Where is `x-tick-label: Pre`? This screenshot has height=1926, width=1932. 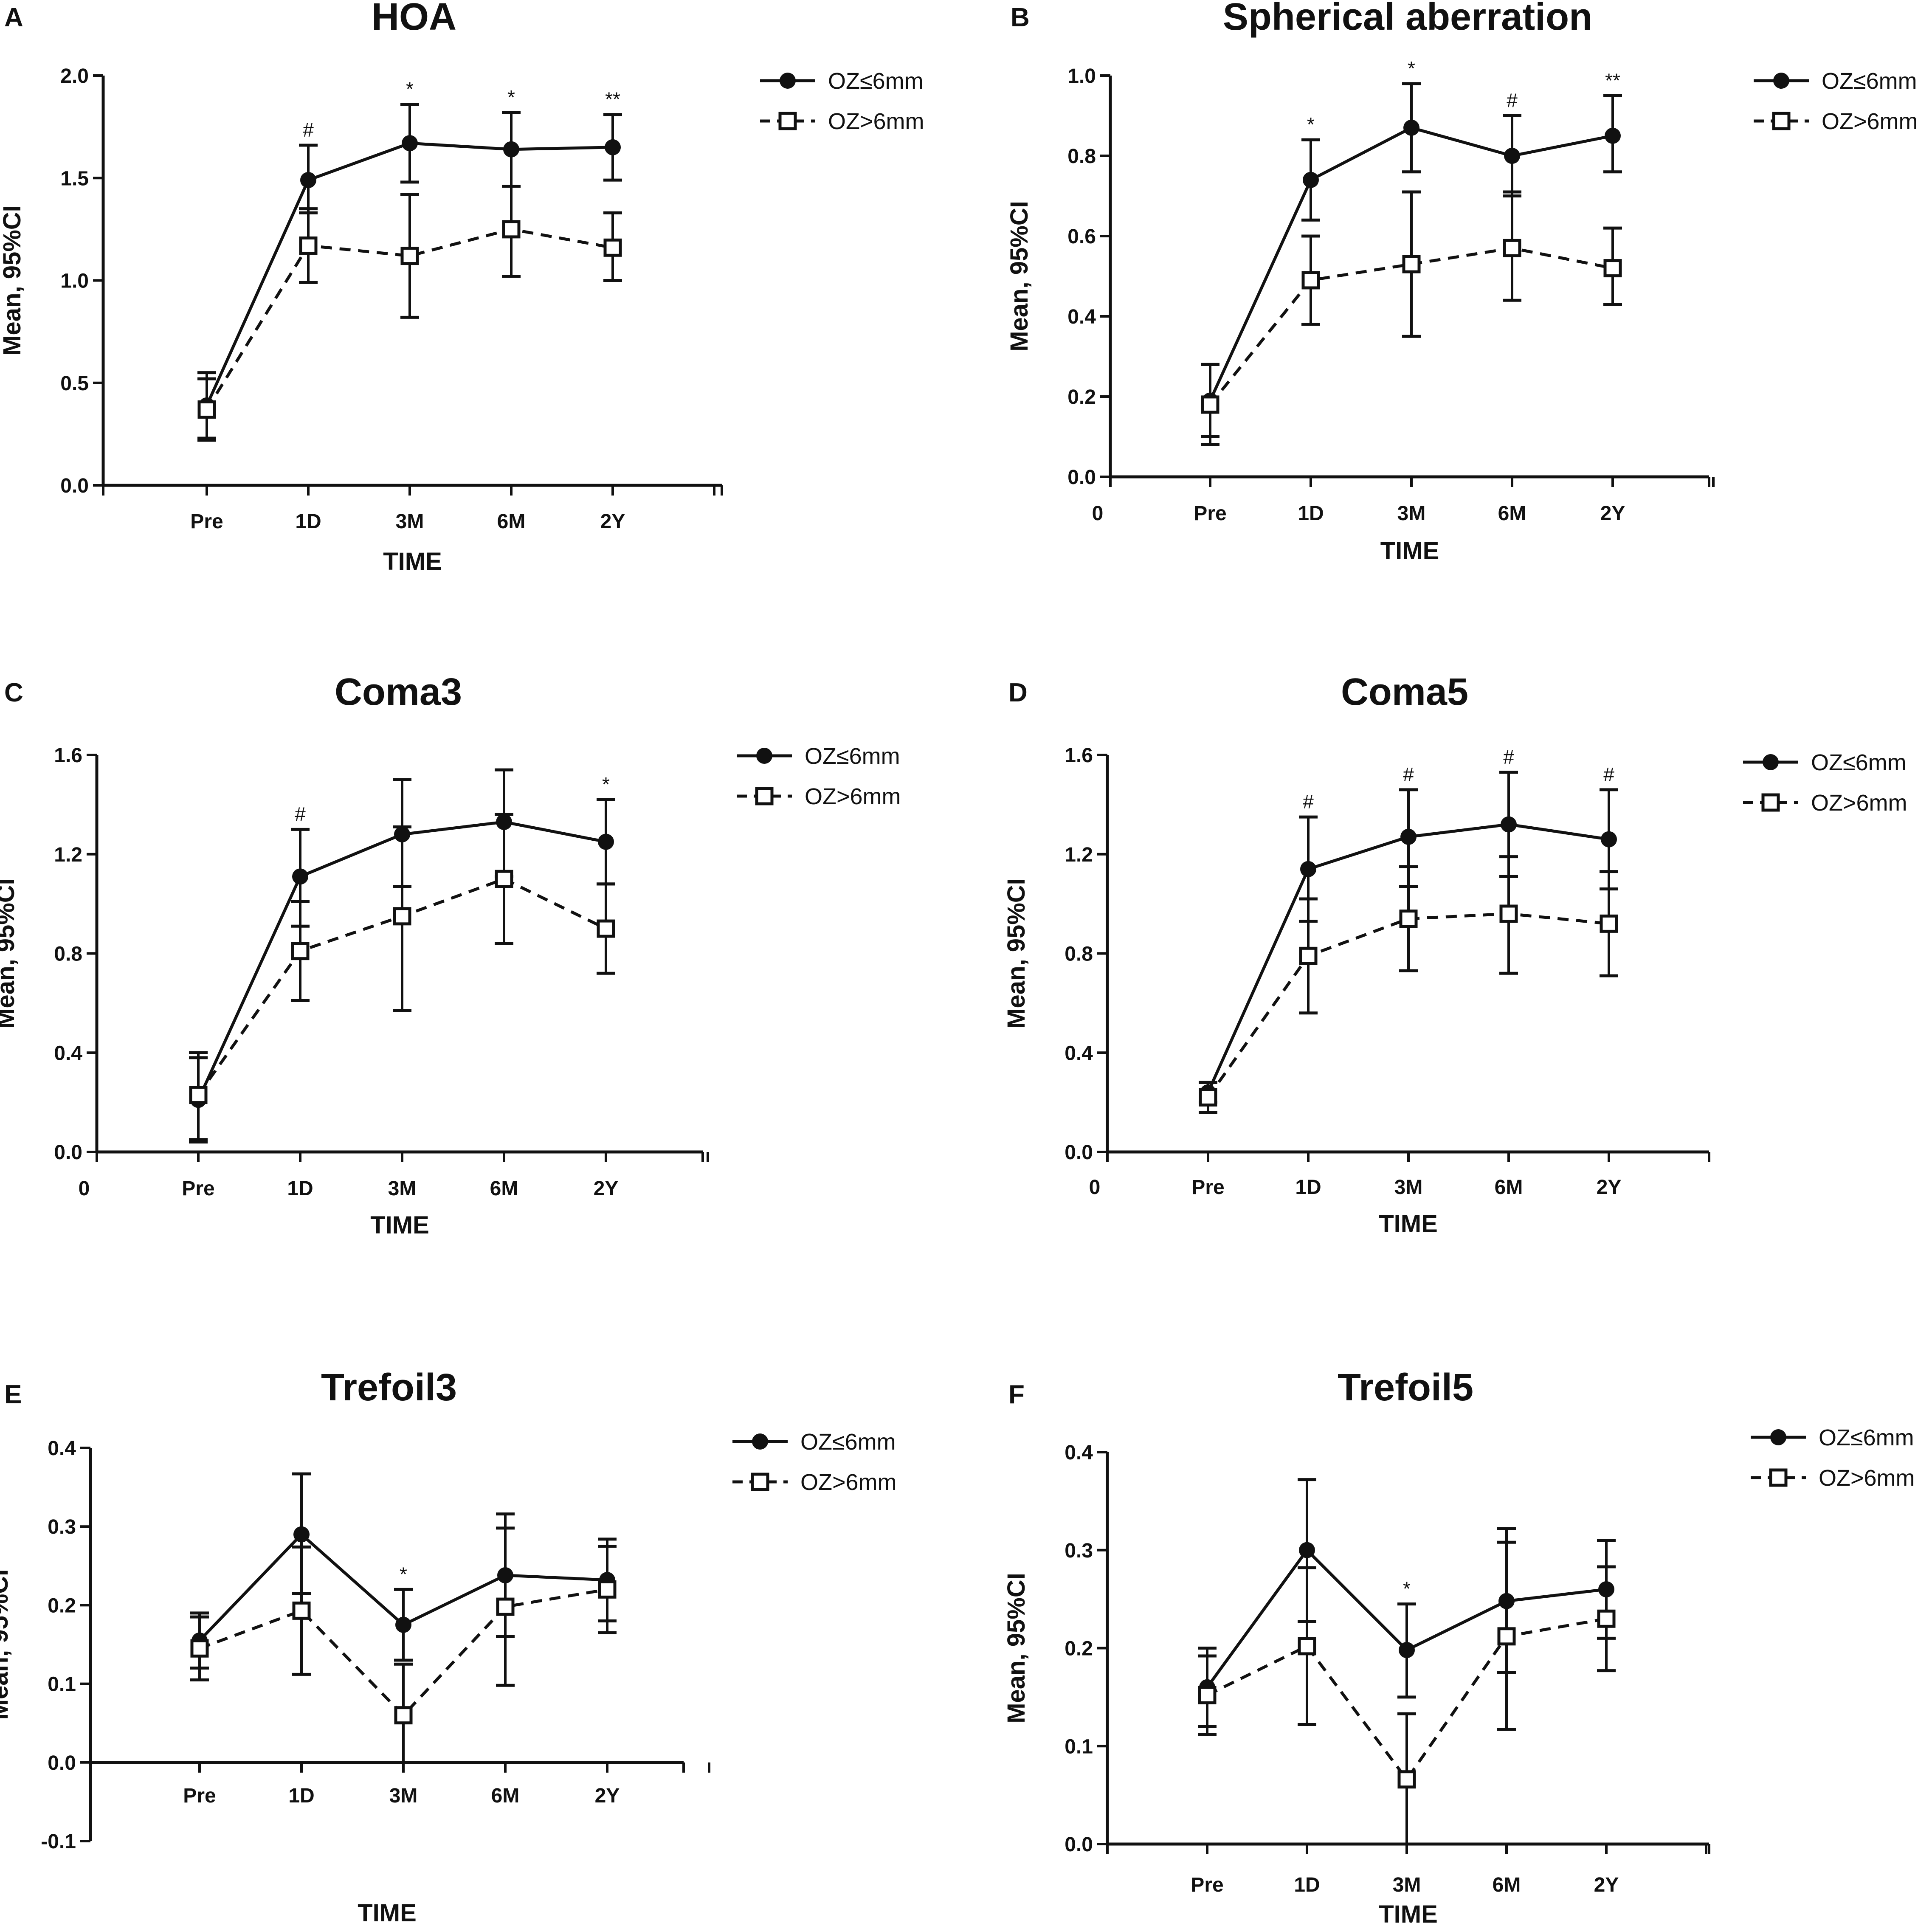
x-tick-label: Pre is located at coordinates (206, 521).